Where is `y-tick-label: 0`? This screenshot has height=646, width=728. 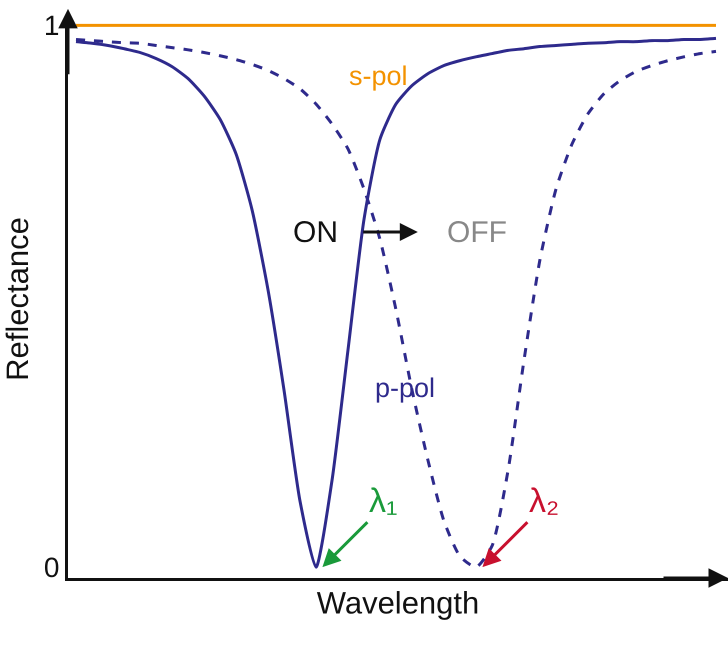 y-tick-label: 0 is located at coordinates (52, 567).